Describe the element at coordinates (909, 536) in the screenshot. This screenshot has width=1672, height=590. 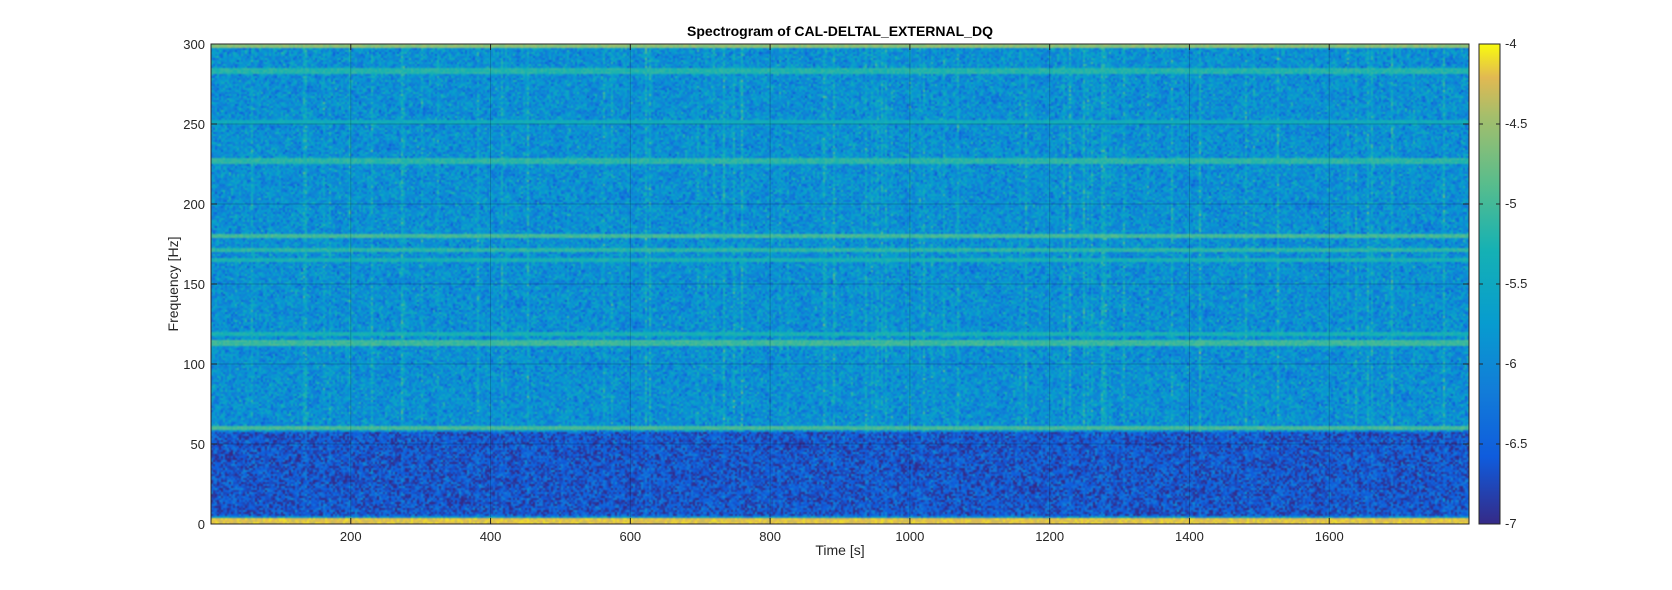
I see `x-tick-label: 1000` at that location.